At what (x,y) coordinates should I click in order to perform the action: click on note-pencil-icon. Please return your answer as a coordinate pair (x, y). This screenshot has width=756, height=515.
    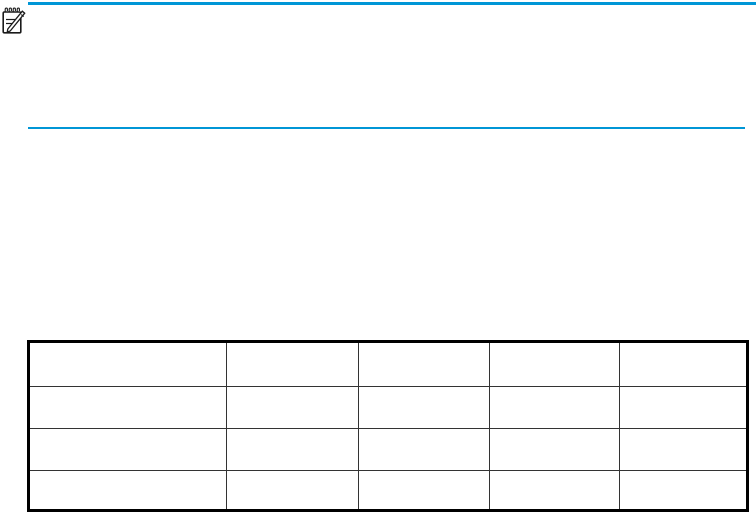
    Looking at the image, I should click on (14, 21).